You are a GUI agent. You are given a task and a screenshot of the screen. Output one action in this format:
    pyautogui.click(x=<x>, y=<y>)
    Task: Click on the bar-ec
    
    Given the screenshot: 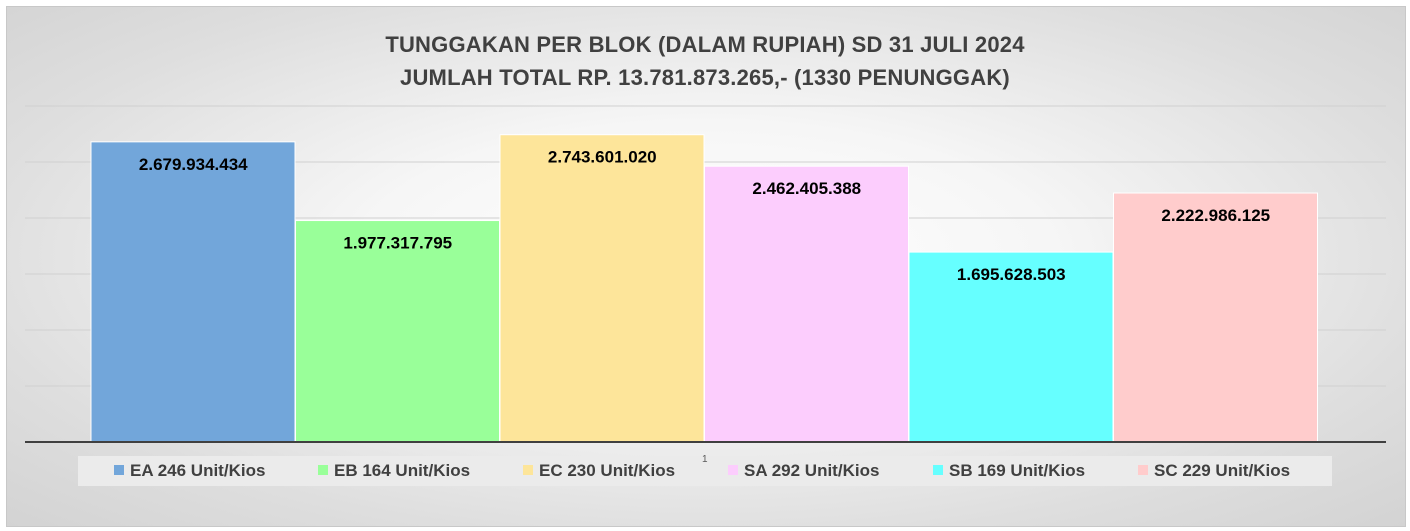 What is the action you would take?
    pyautogui.click(x=602, y=288)
    